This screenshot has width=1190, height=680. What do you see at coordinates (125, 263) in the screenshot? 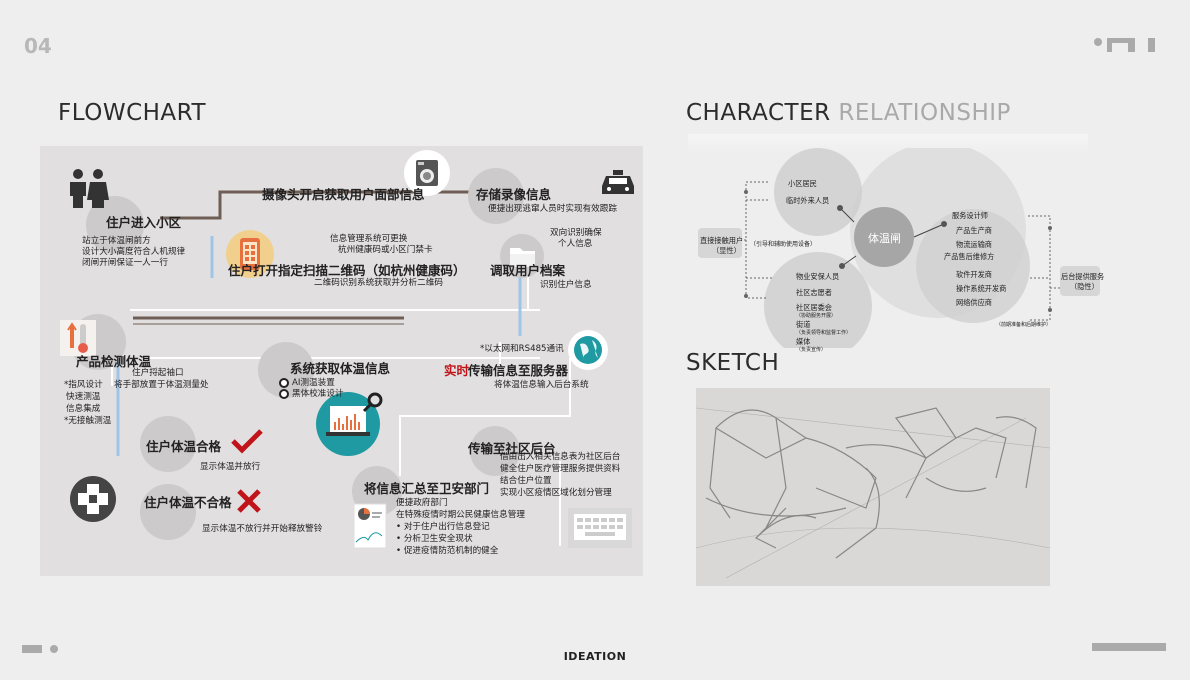
I see `step-enter-desc-3: 闭闸开闸保证一人一行` at bounding box center [125, 263].